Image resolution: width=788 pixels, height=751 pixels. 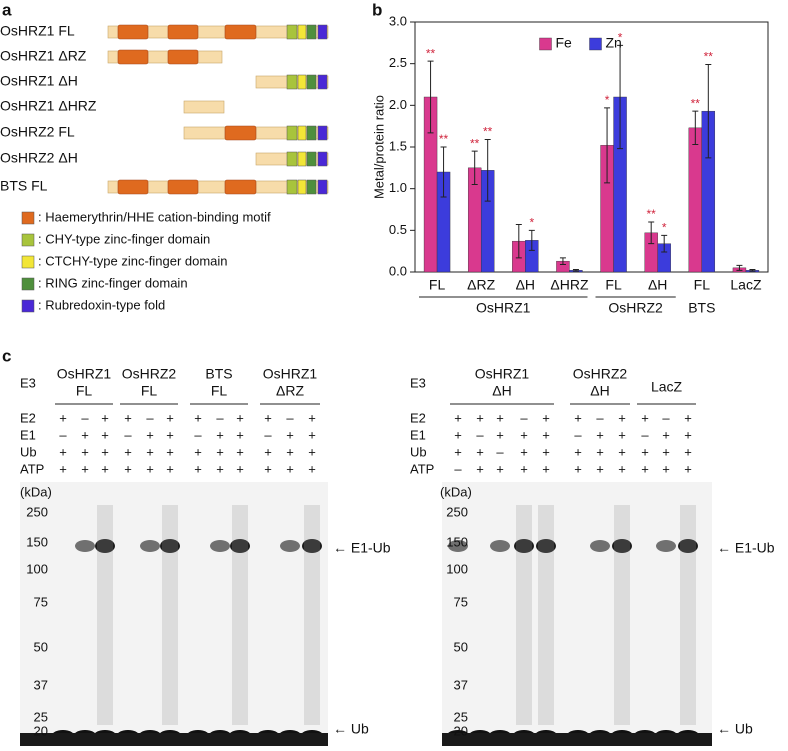 I want to click on y-tick-label: 1.5, so click(x=398, y=145).